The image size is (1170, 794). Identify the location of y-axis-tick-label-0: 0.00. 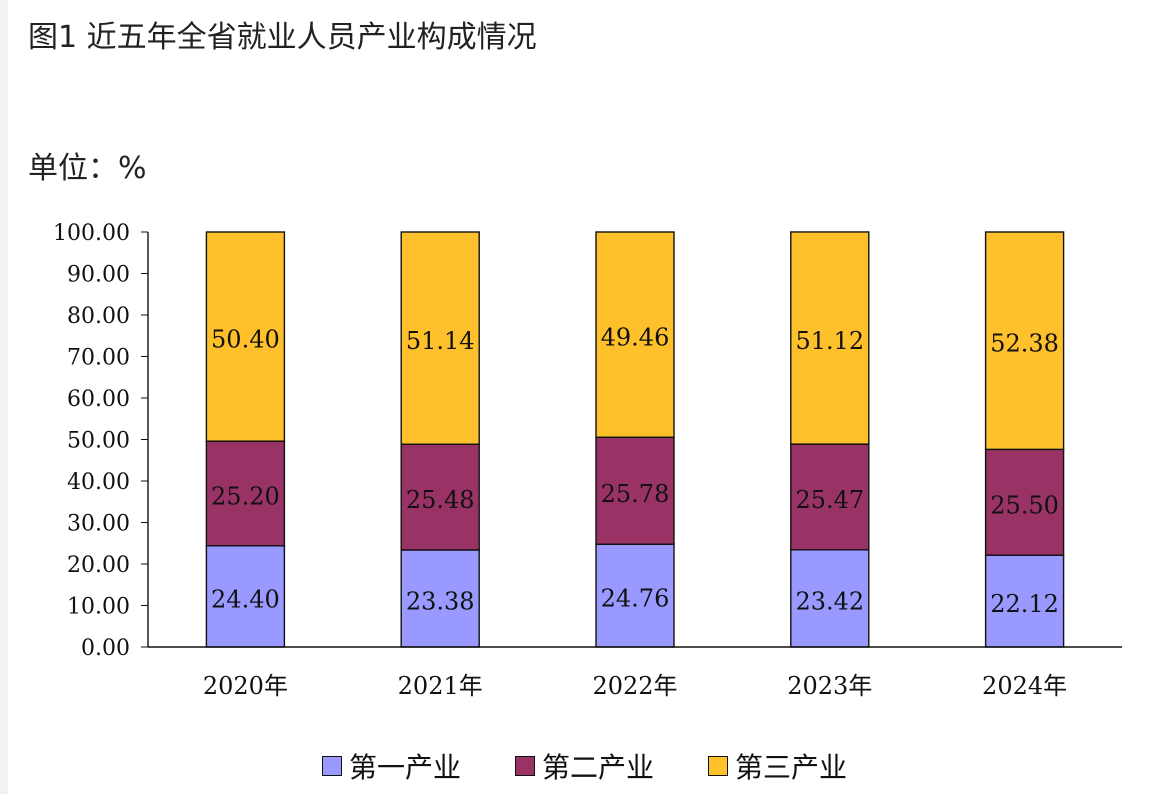
(105, 648).